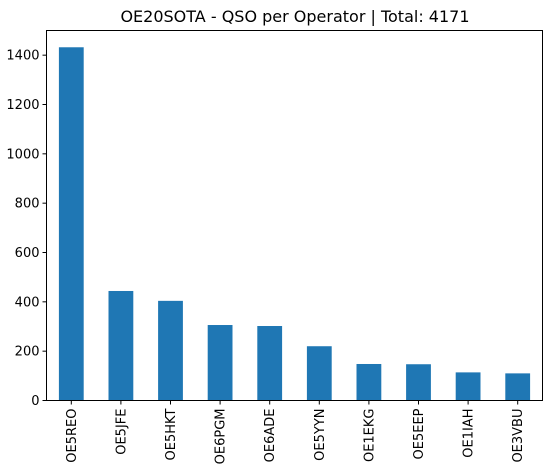 Image resolution: width=549 pixels, height=474 pixels. What do you see at coordinates (518, 387) in the screenshot?
I see `bar-oe3vbu` at bounding box center [518, 387].